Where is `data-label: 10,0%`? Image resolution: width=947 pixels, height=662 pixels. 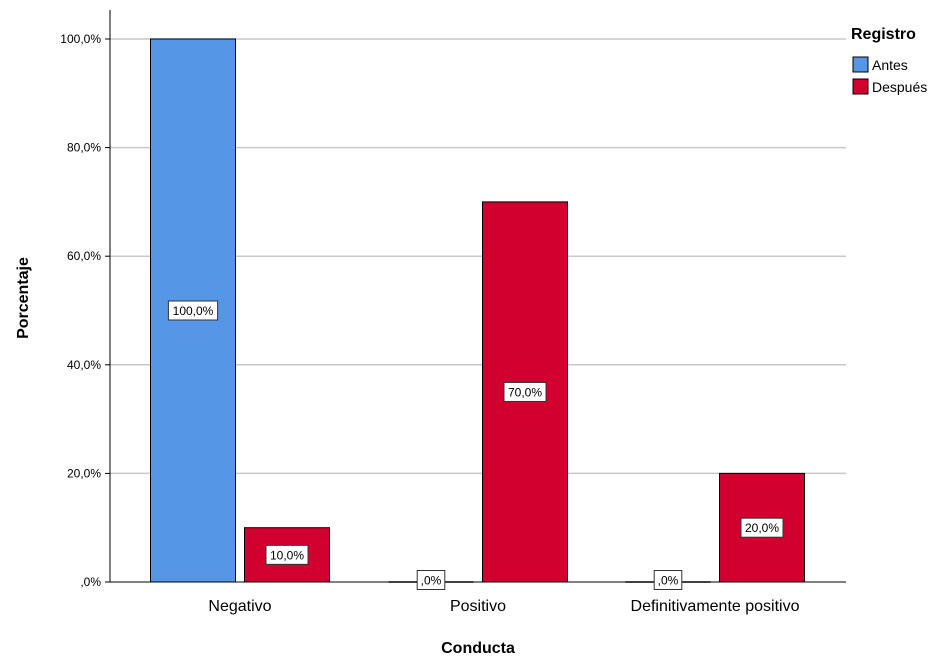
data-label: 10,0% is located at coordinates (287, 555).